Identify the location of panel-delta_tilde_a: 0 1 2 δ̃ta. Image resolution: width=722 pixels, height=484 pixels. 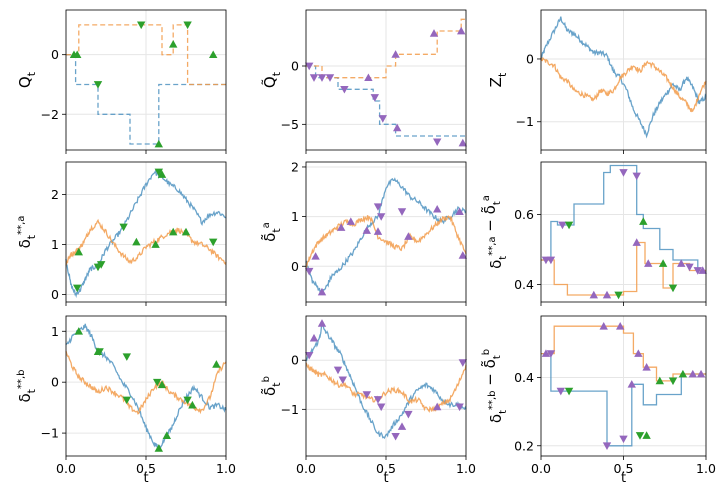
(363, 232).